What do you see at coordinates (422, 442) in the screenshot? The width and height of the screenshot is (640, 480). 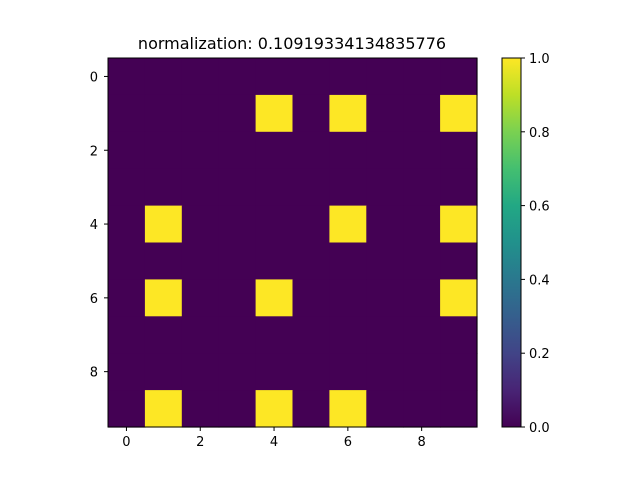 I see `x-tick-label-8: 8` at bounding box center [422, 442].